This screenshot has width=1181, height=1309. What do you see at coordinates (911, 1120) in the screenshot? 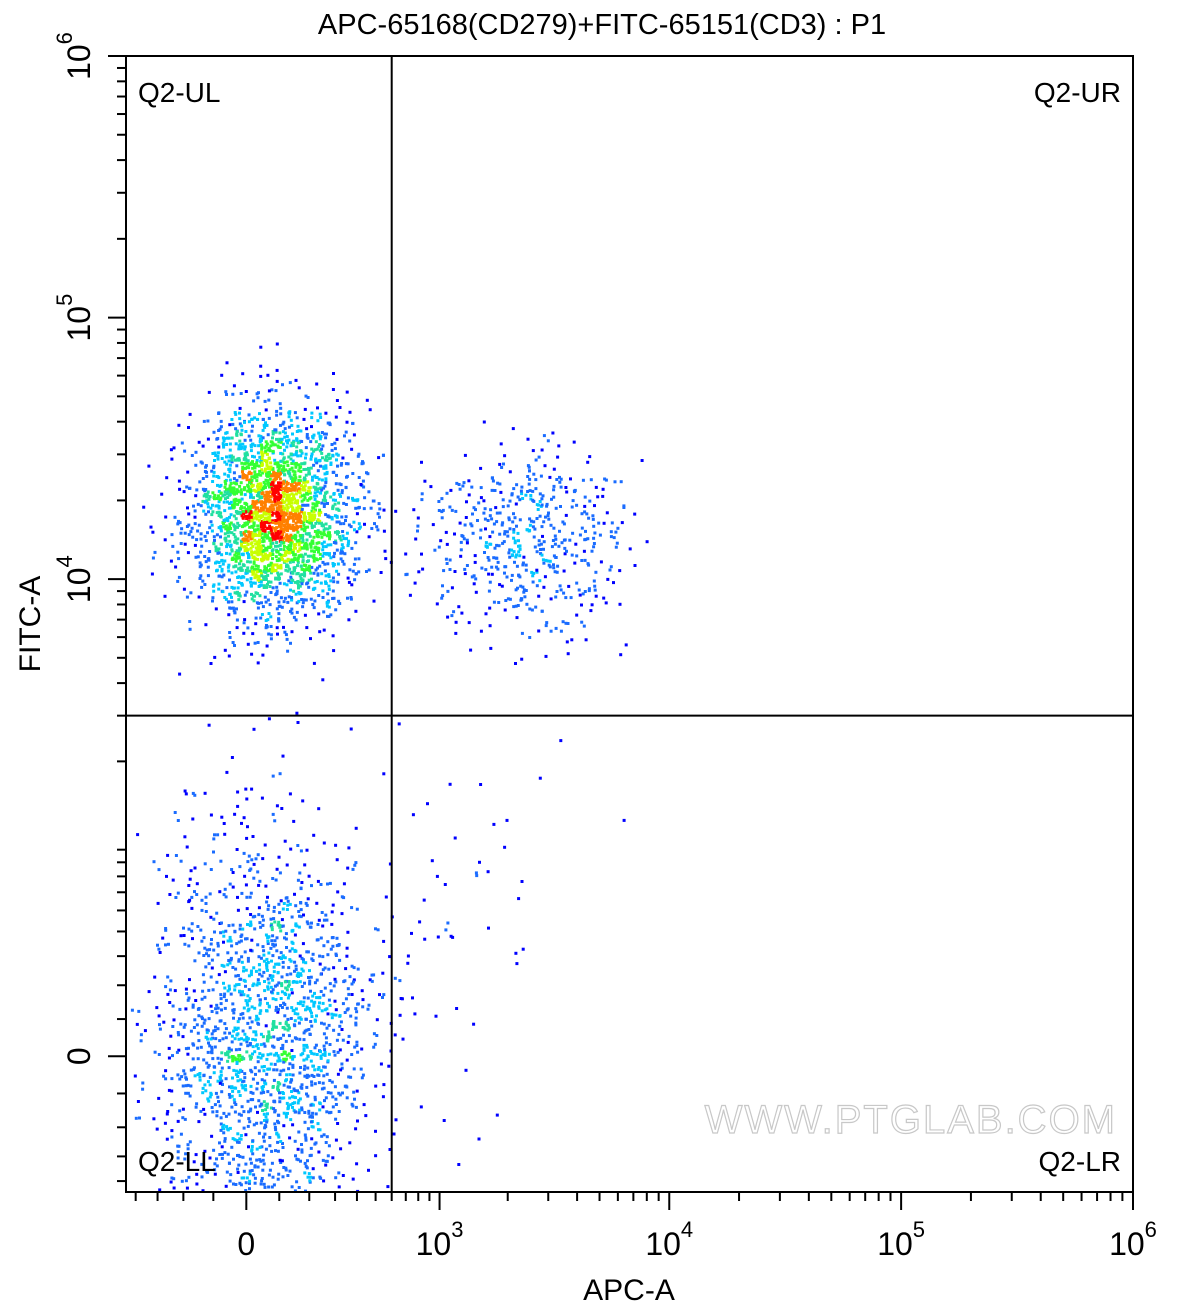
I see `watermark: WWW.PTGLAB.COM` at bounding box center [911, 1120].